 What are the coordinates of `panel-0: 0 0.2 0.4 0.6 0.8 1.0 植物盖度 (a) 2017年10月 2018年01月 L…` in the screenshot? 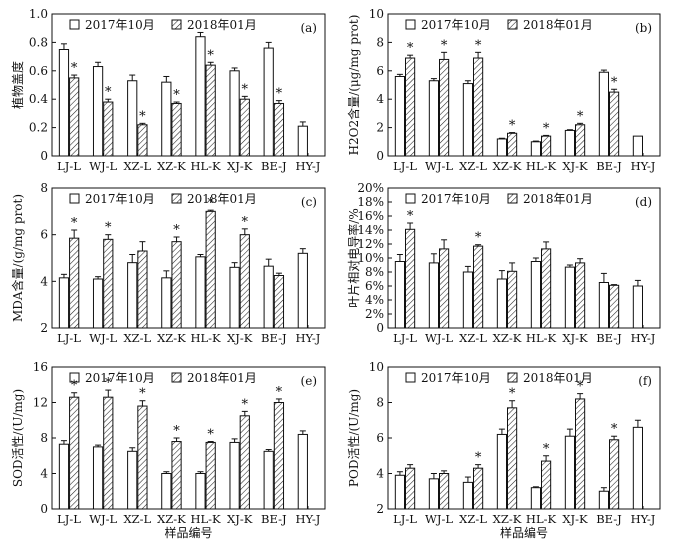 It's located at (168, 90).